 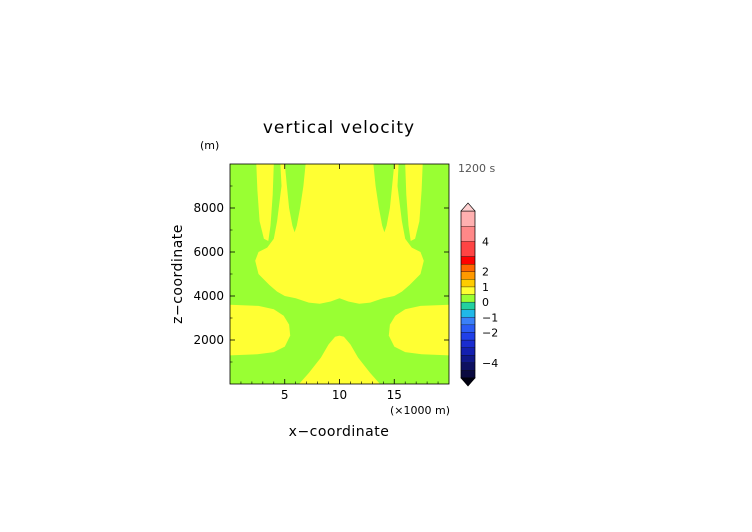 What do you see at coordinates (339, 395) in the screenshot?
I see `x-tick-label: 10` at bounding box center [339, 395].